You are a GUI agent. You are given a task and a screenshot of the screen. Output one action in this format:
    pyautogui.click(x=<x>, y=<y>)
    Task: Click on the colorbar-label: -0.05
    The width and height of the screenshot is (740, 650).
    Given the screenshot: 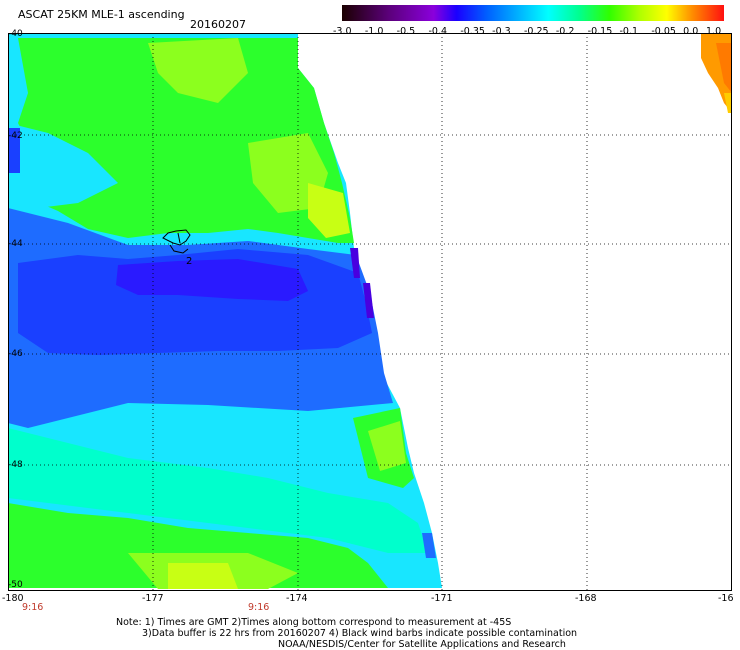 What is the action you would take?
    pyautogui.click(x=663, y=31)
    